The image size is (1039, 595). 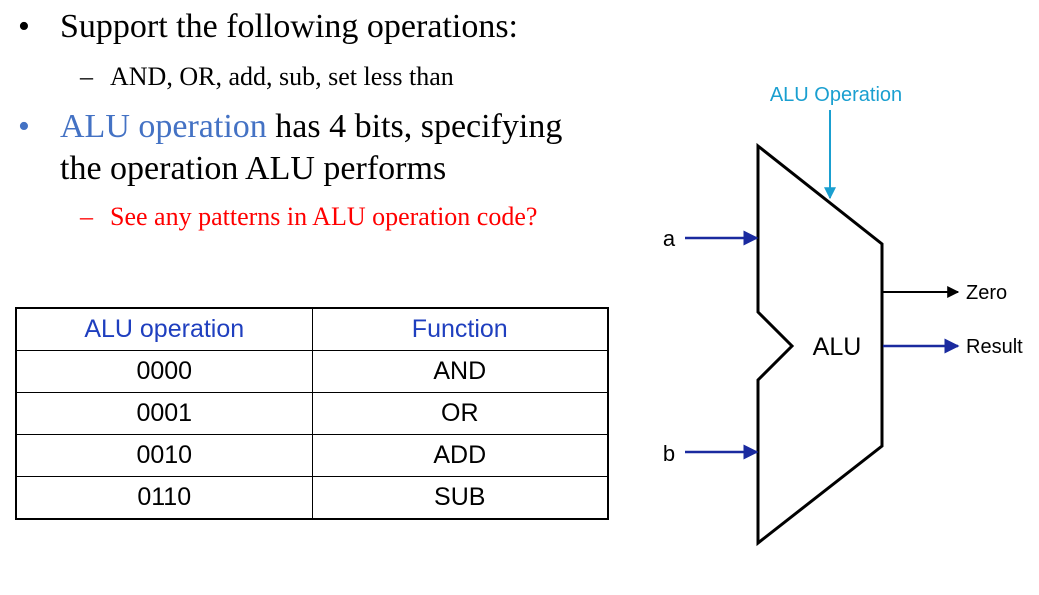 What do you see at coordinates (460, 371) in the screenshot?
I see `table-cell-function: AND` at bounding box center [460, 371].